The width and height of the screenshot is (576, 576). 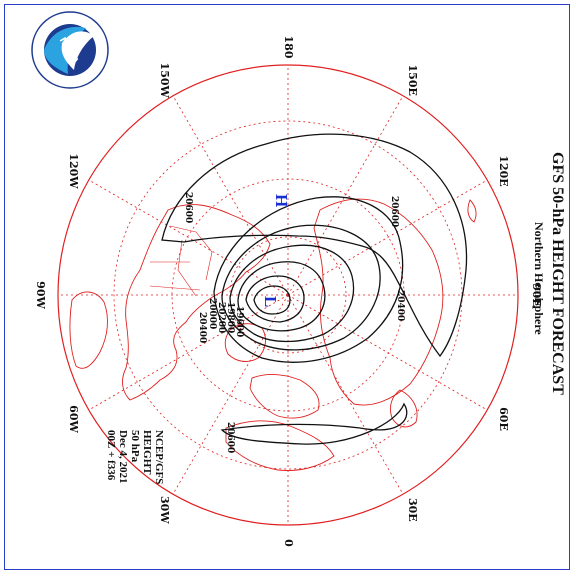 I want to click on chart-subtitle: Northern Hemisphere, so click(x=539, y=278).